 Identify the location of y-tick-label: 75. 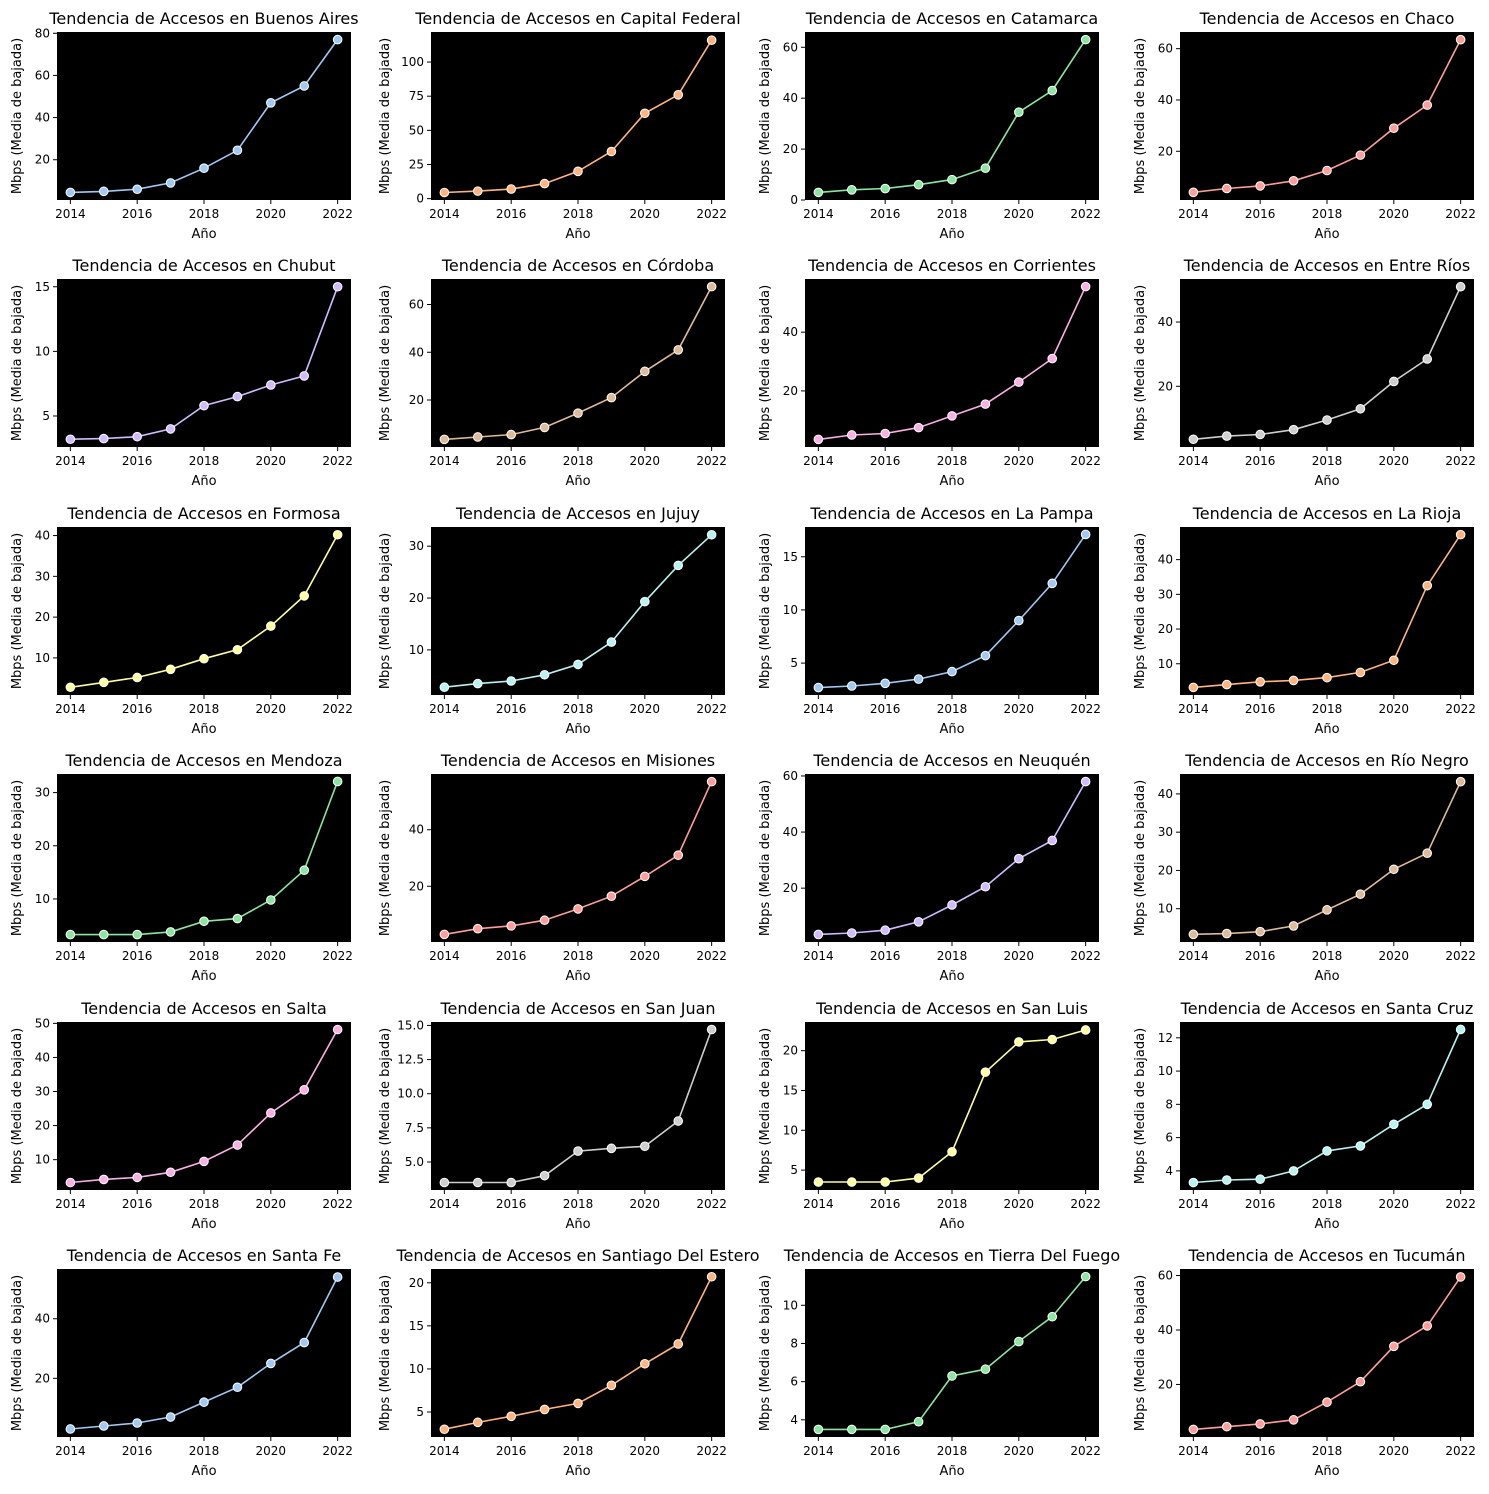
(416, 96).